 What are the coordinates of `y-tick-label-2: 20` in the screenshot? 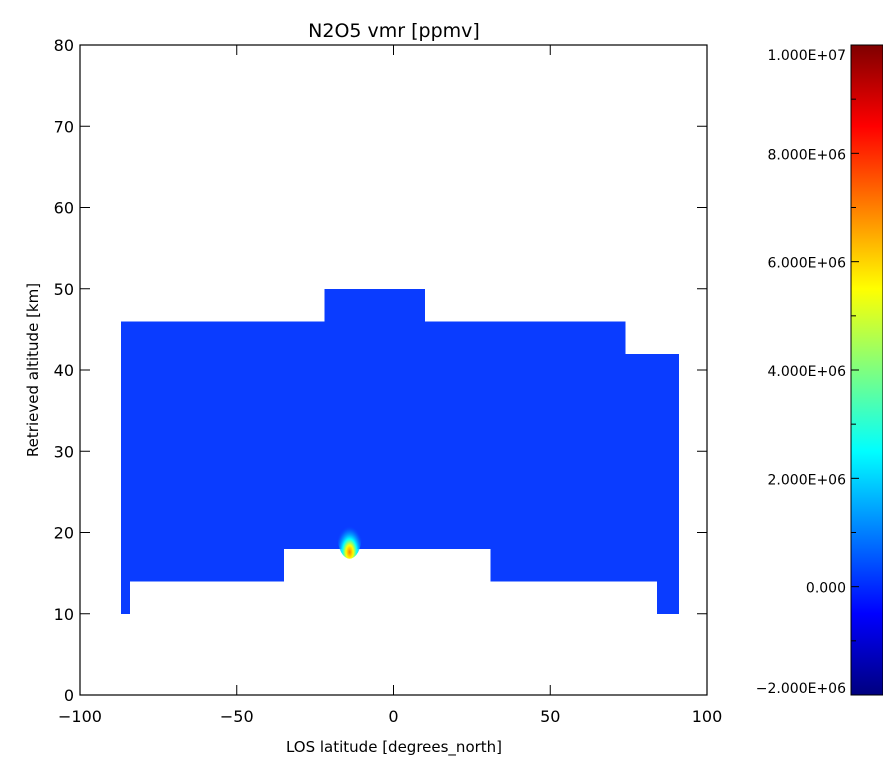 It's located at (64, 533).